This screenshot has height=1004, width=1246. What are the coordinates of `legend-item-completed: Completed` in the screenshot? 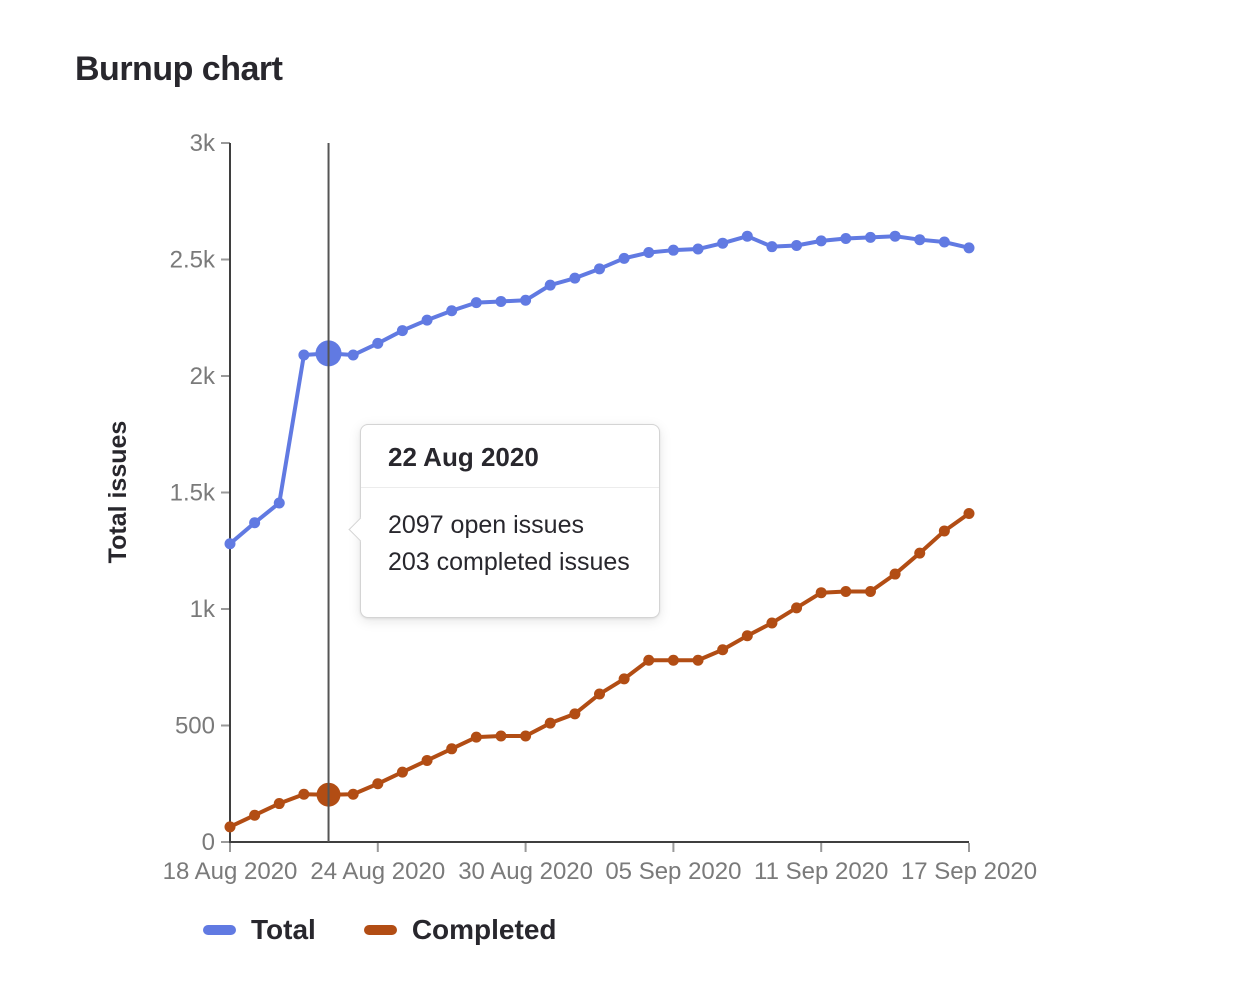 It's located at (460, 930).